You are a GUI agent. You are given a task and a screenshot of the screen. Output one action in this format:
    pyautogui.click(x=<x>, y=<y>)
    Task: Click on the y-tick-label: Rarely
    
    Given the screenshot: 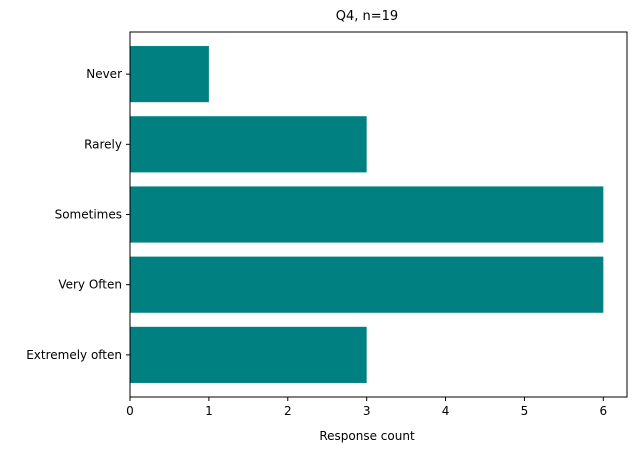 What is the action you would take?
    pyautogui.click(x=103, y=144)
    